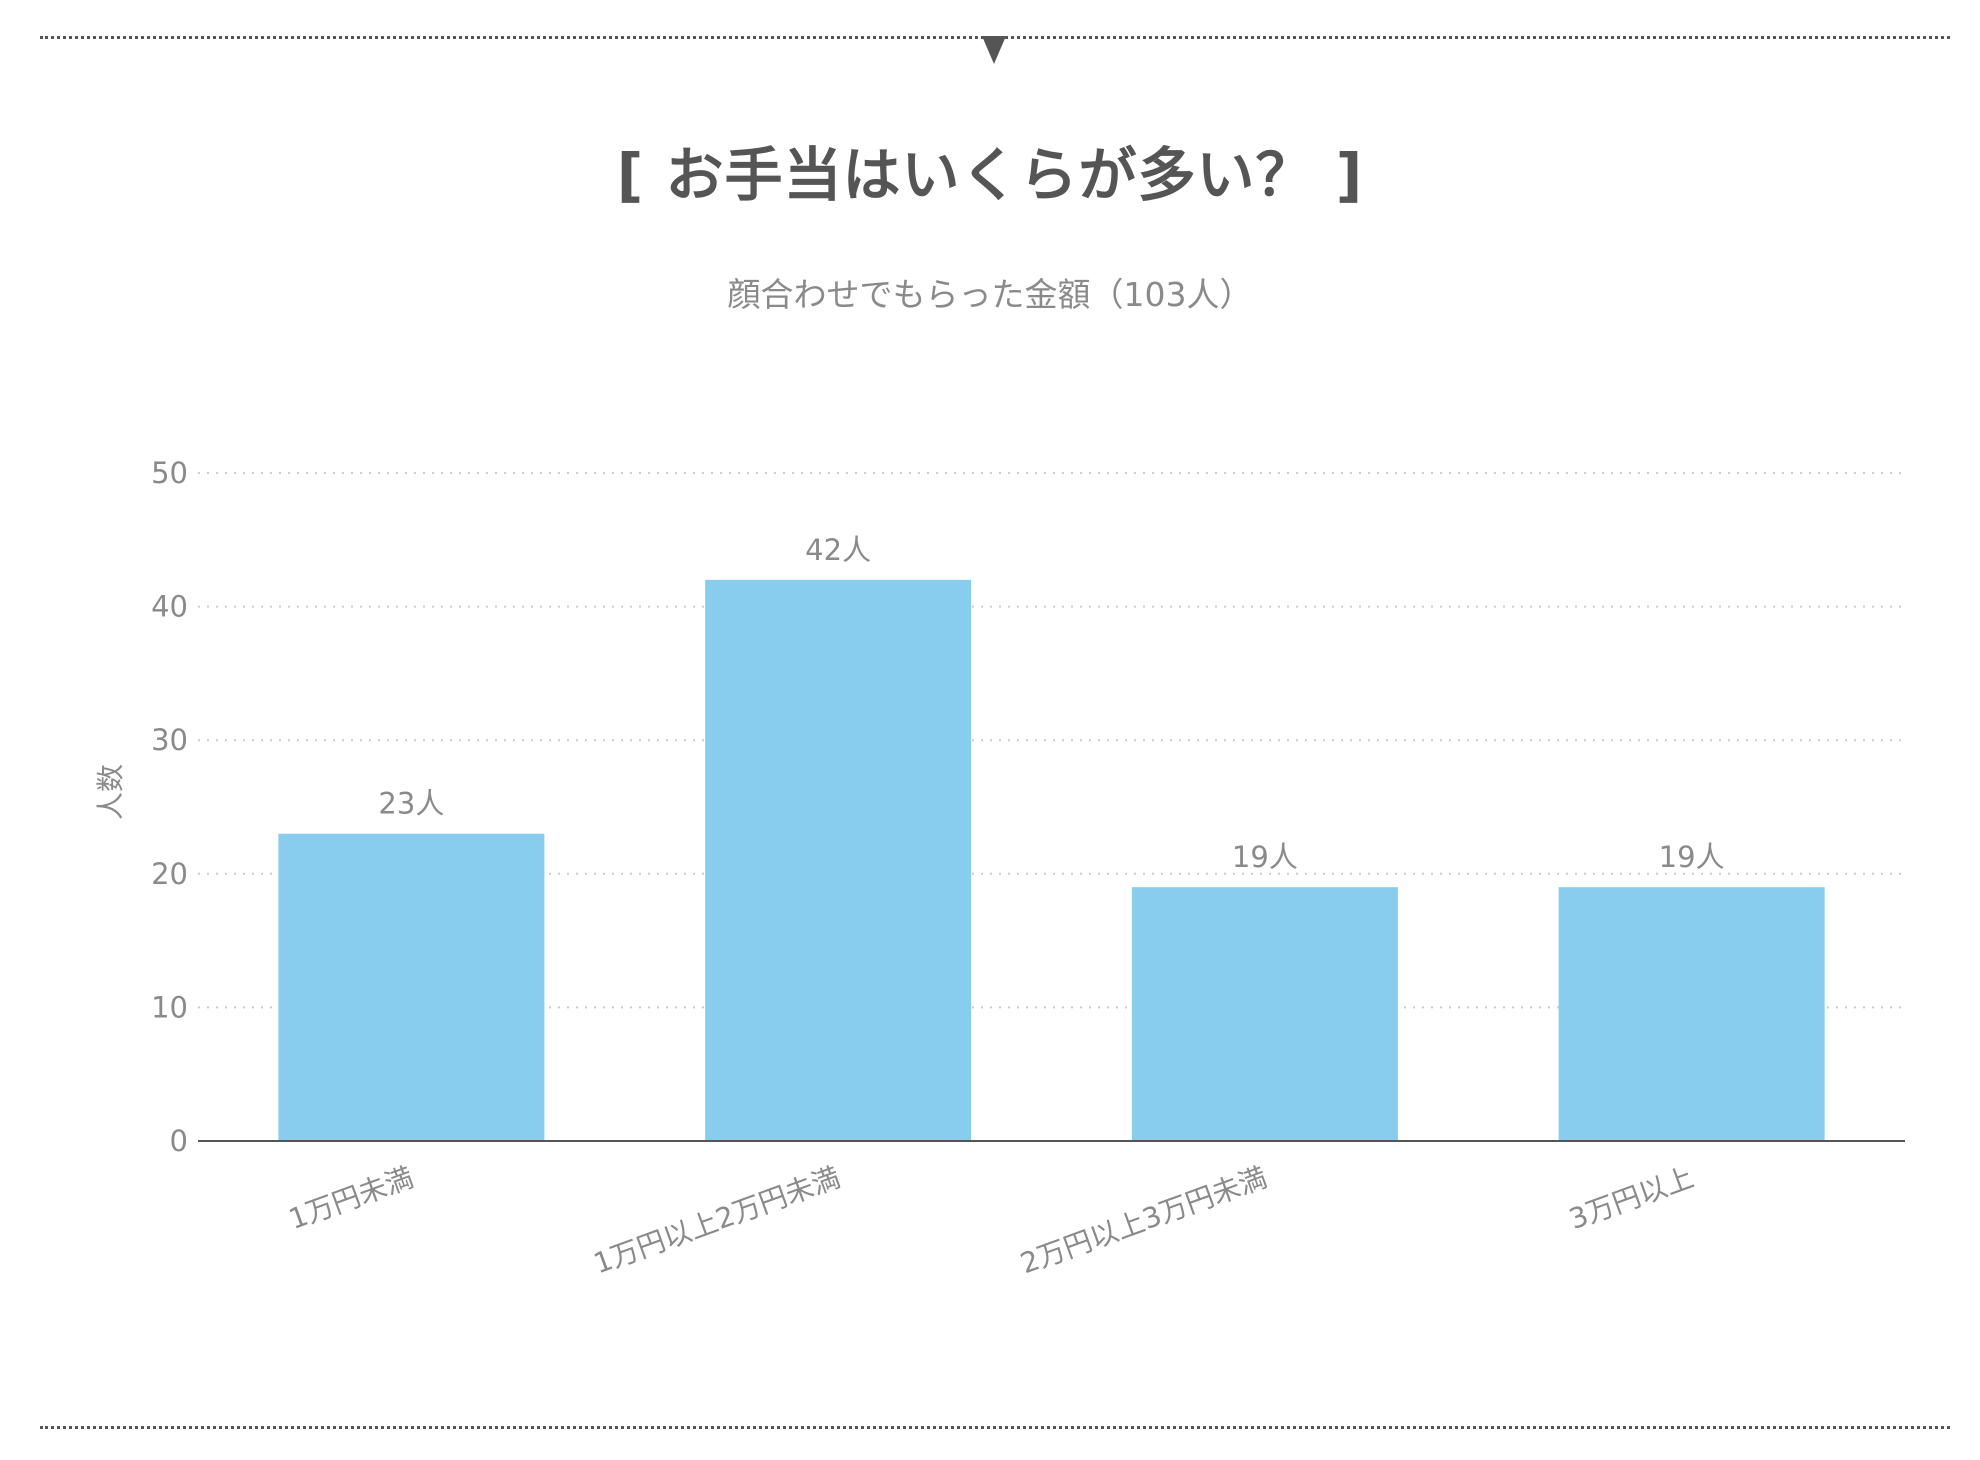 The height and width of the screenshot is (1460, 1980). I want to click on chart-title: [ お手当はいくらが多い？ ], so click(990, 175).